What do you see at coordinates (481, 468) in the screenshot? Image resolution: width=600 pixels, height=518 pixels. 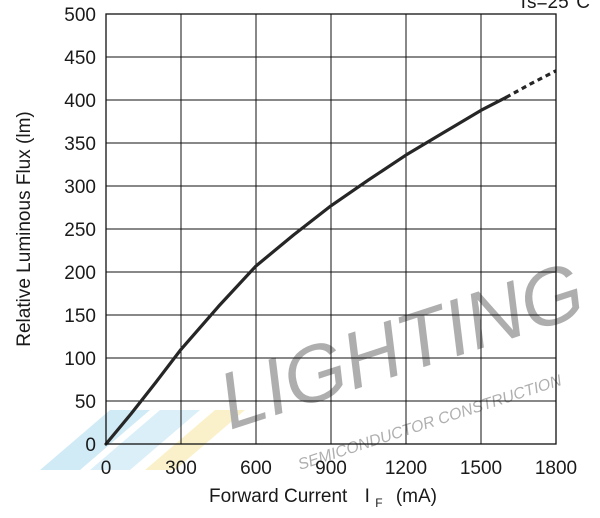 I see `x-tick-label: 1500` at bounding box center [481, 468].